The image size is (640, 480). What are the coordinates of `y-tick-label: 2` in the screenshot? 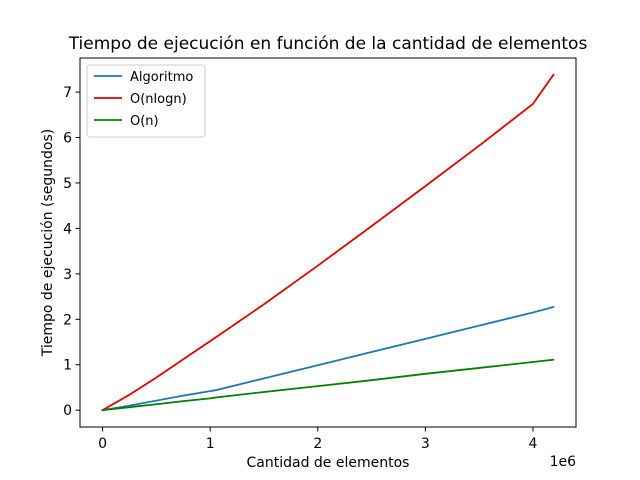 It's located at (67, 320).